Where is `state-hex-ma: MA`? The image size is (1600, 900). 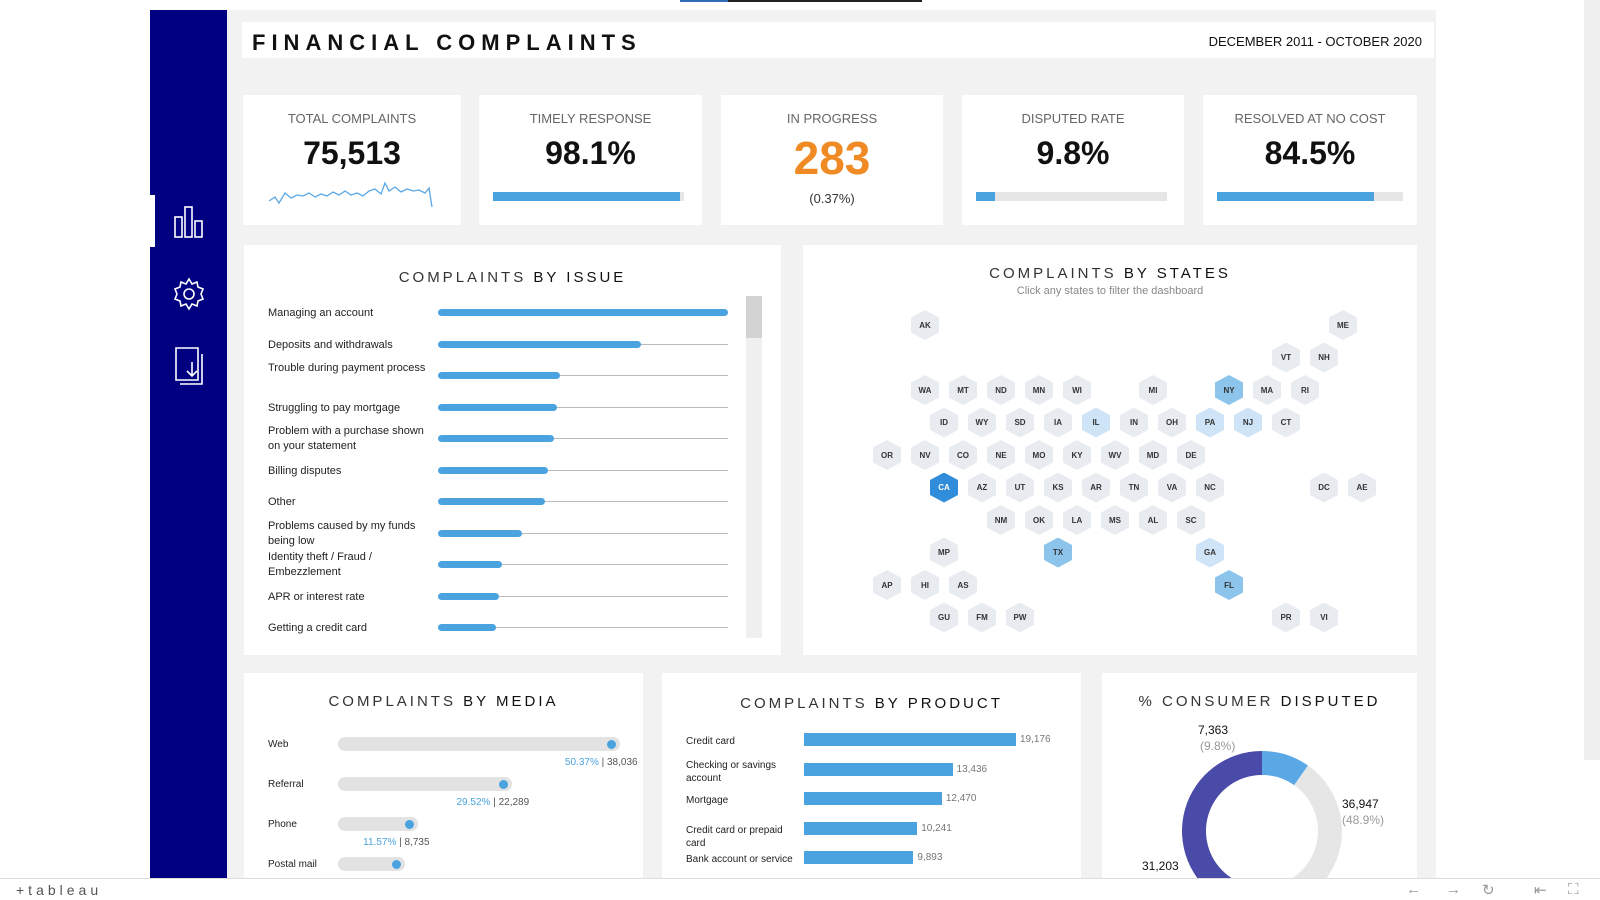
state-hex-ma: MA is located at coordinates (1267, 390).